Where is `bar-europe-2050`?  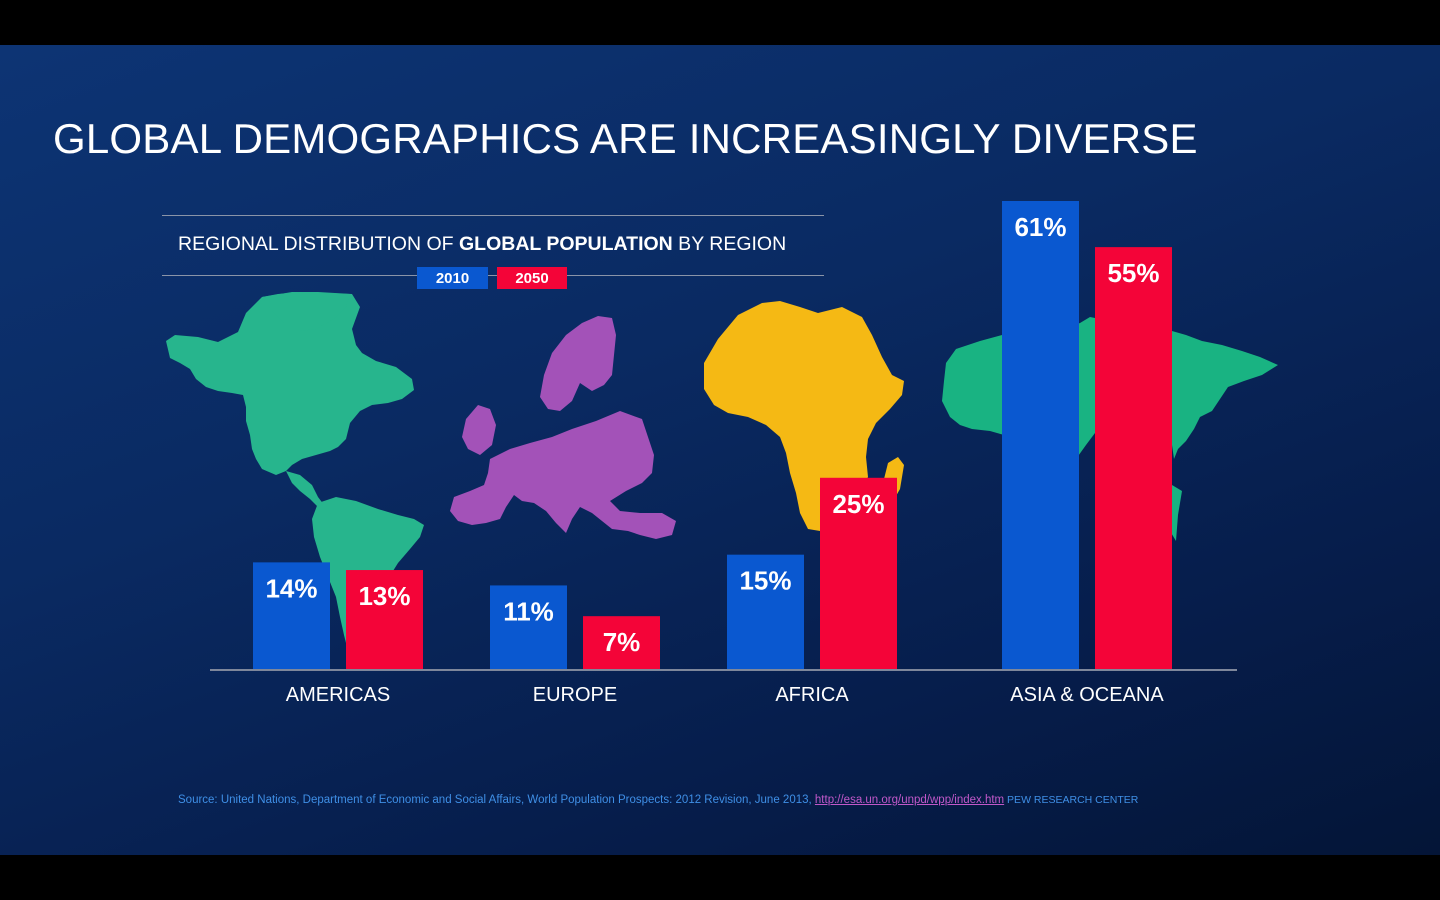
bar-europe-2050 is located at coordinates (621, 643).